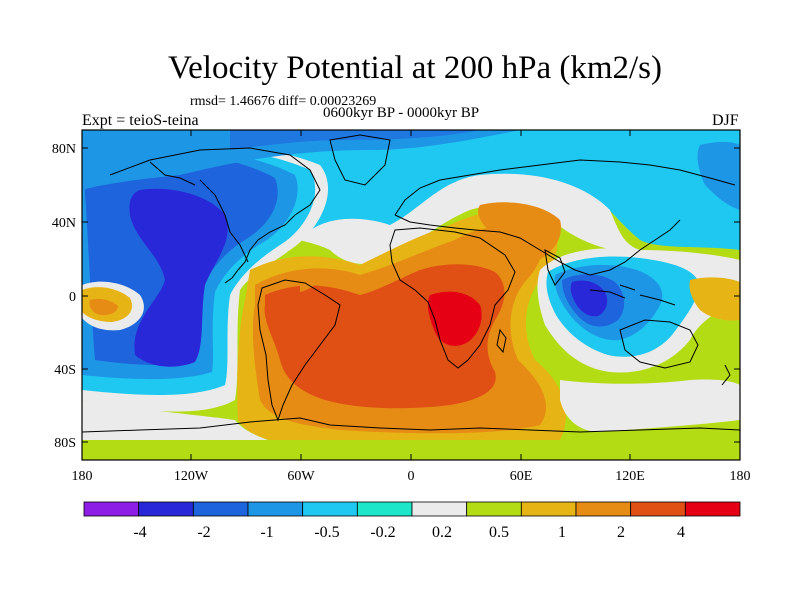 This screenshot has height=600, width=800. I want to click on x-label-60e: 60E, so click(521, 476).